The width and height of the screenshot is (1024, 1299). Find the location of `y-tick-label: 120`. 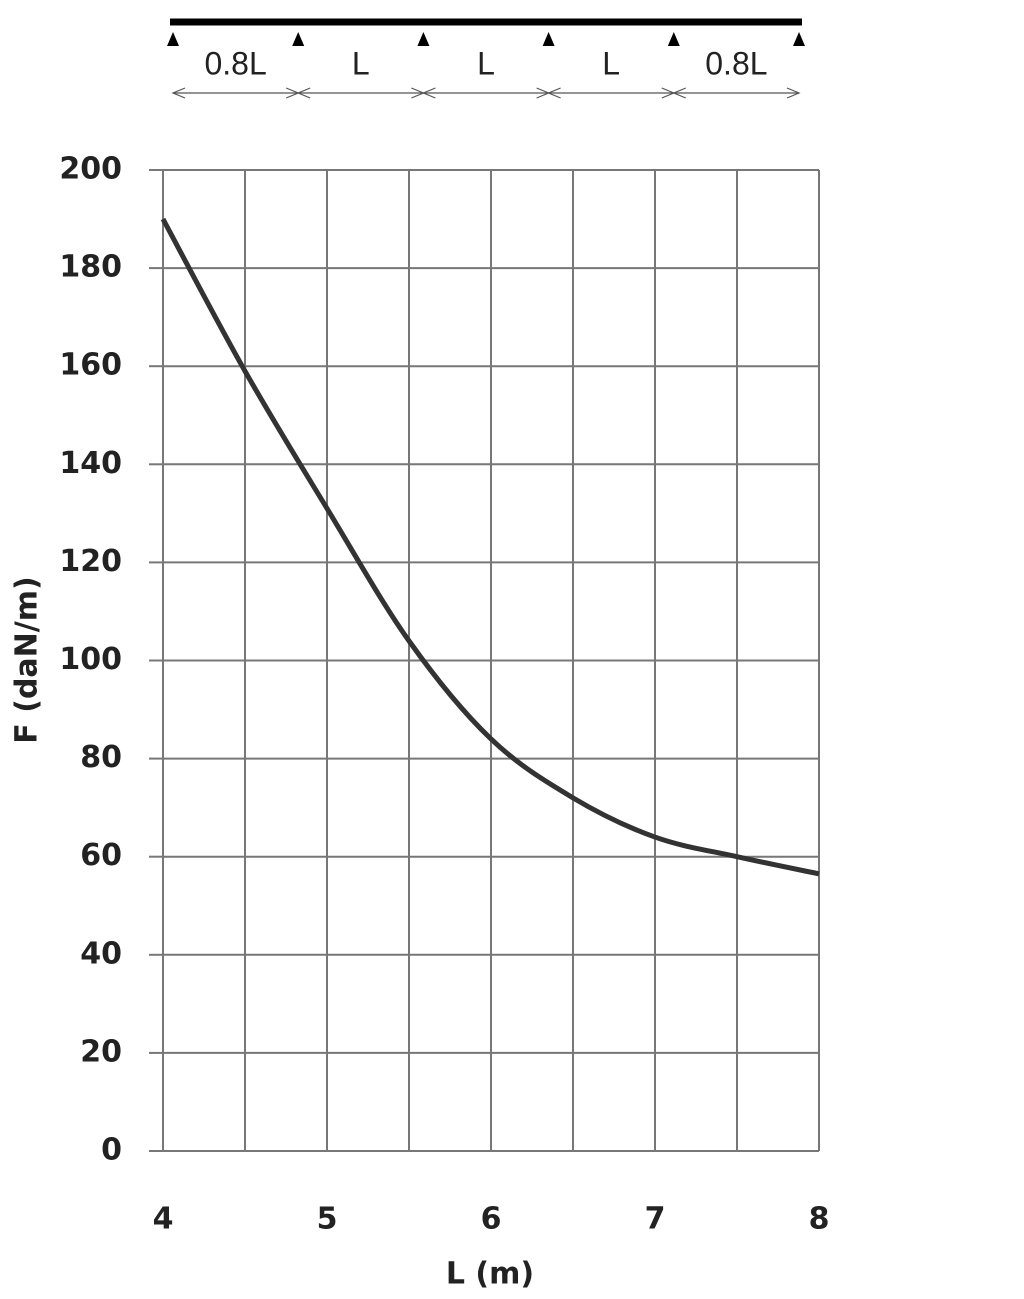

y-tick-label: 120 is located at coordinates (90, 561).